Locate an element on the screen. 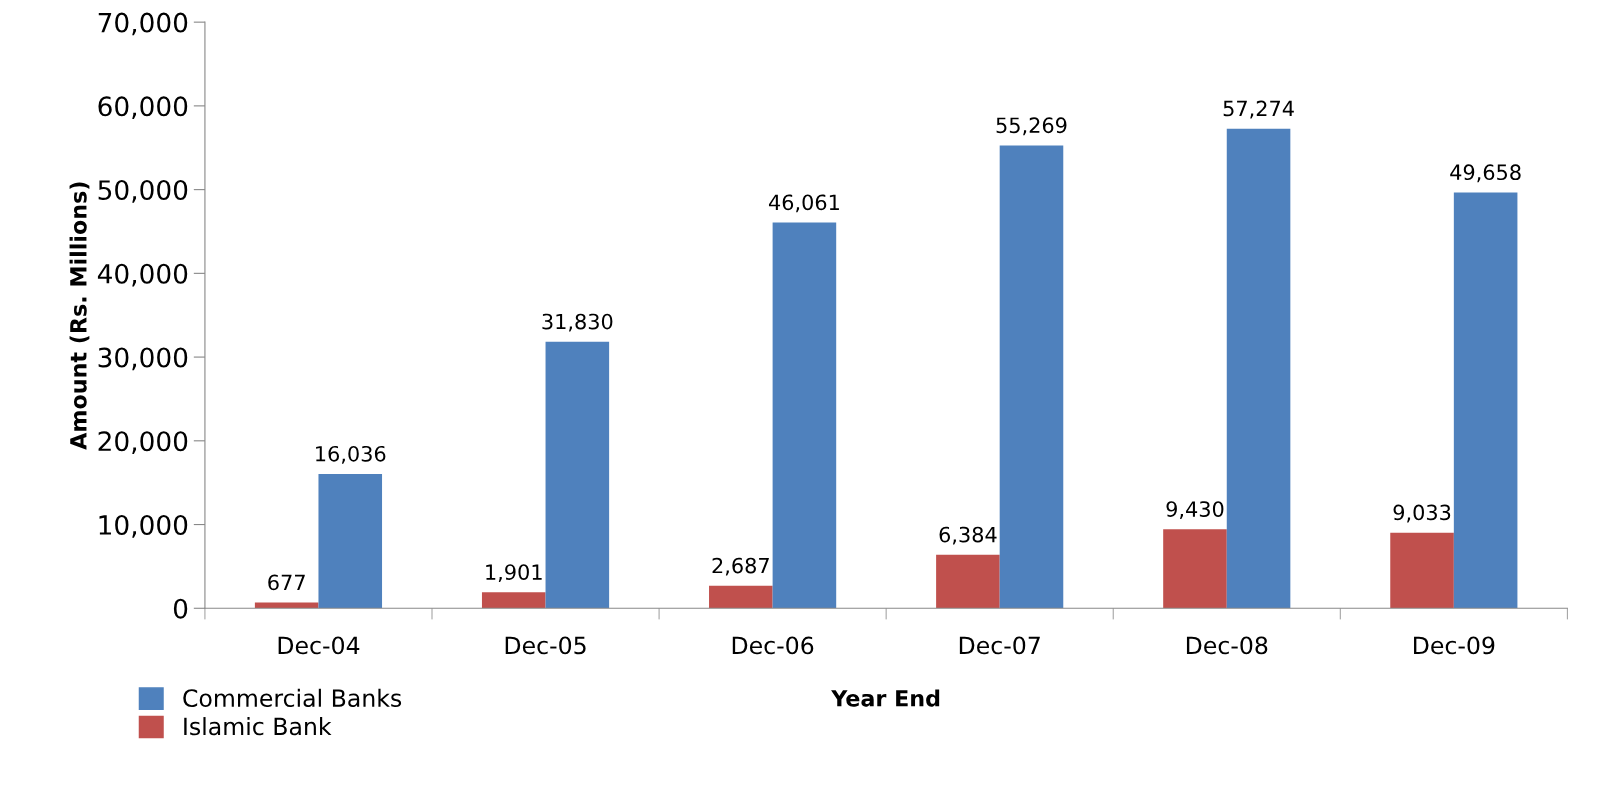  data-label: 2,687 is located at coordinates (740, 566).